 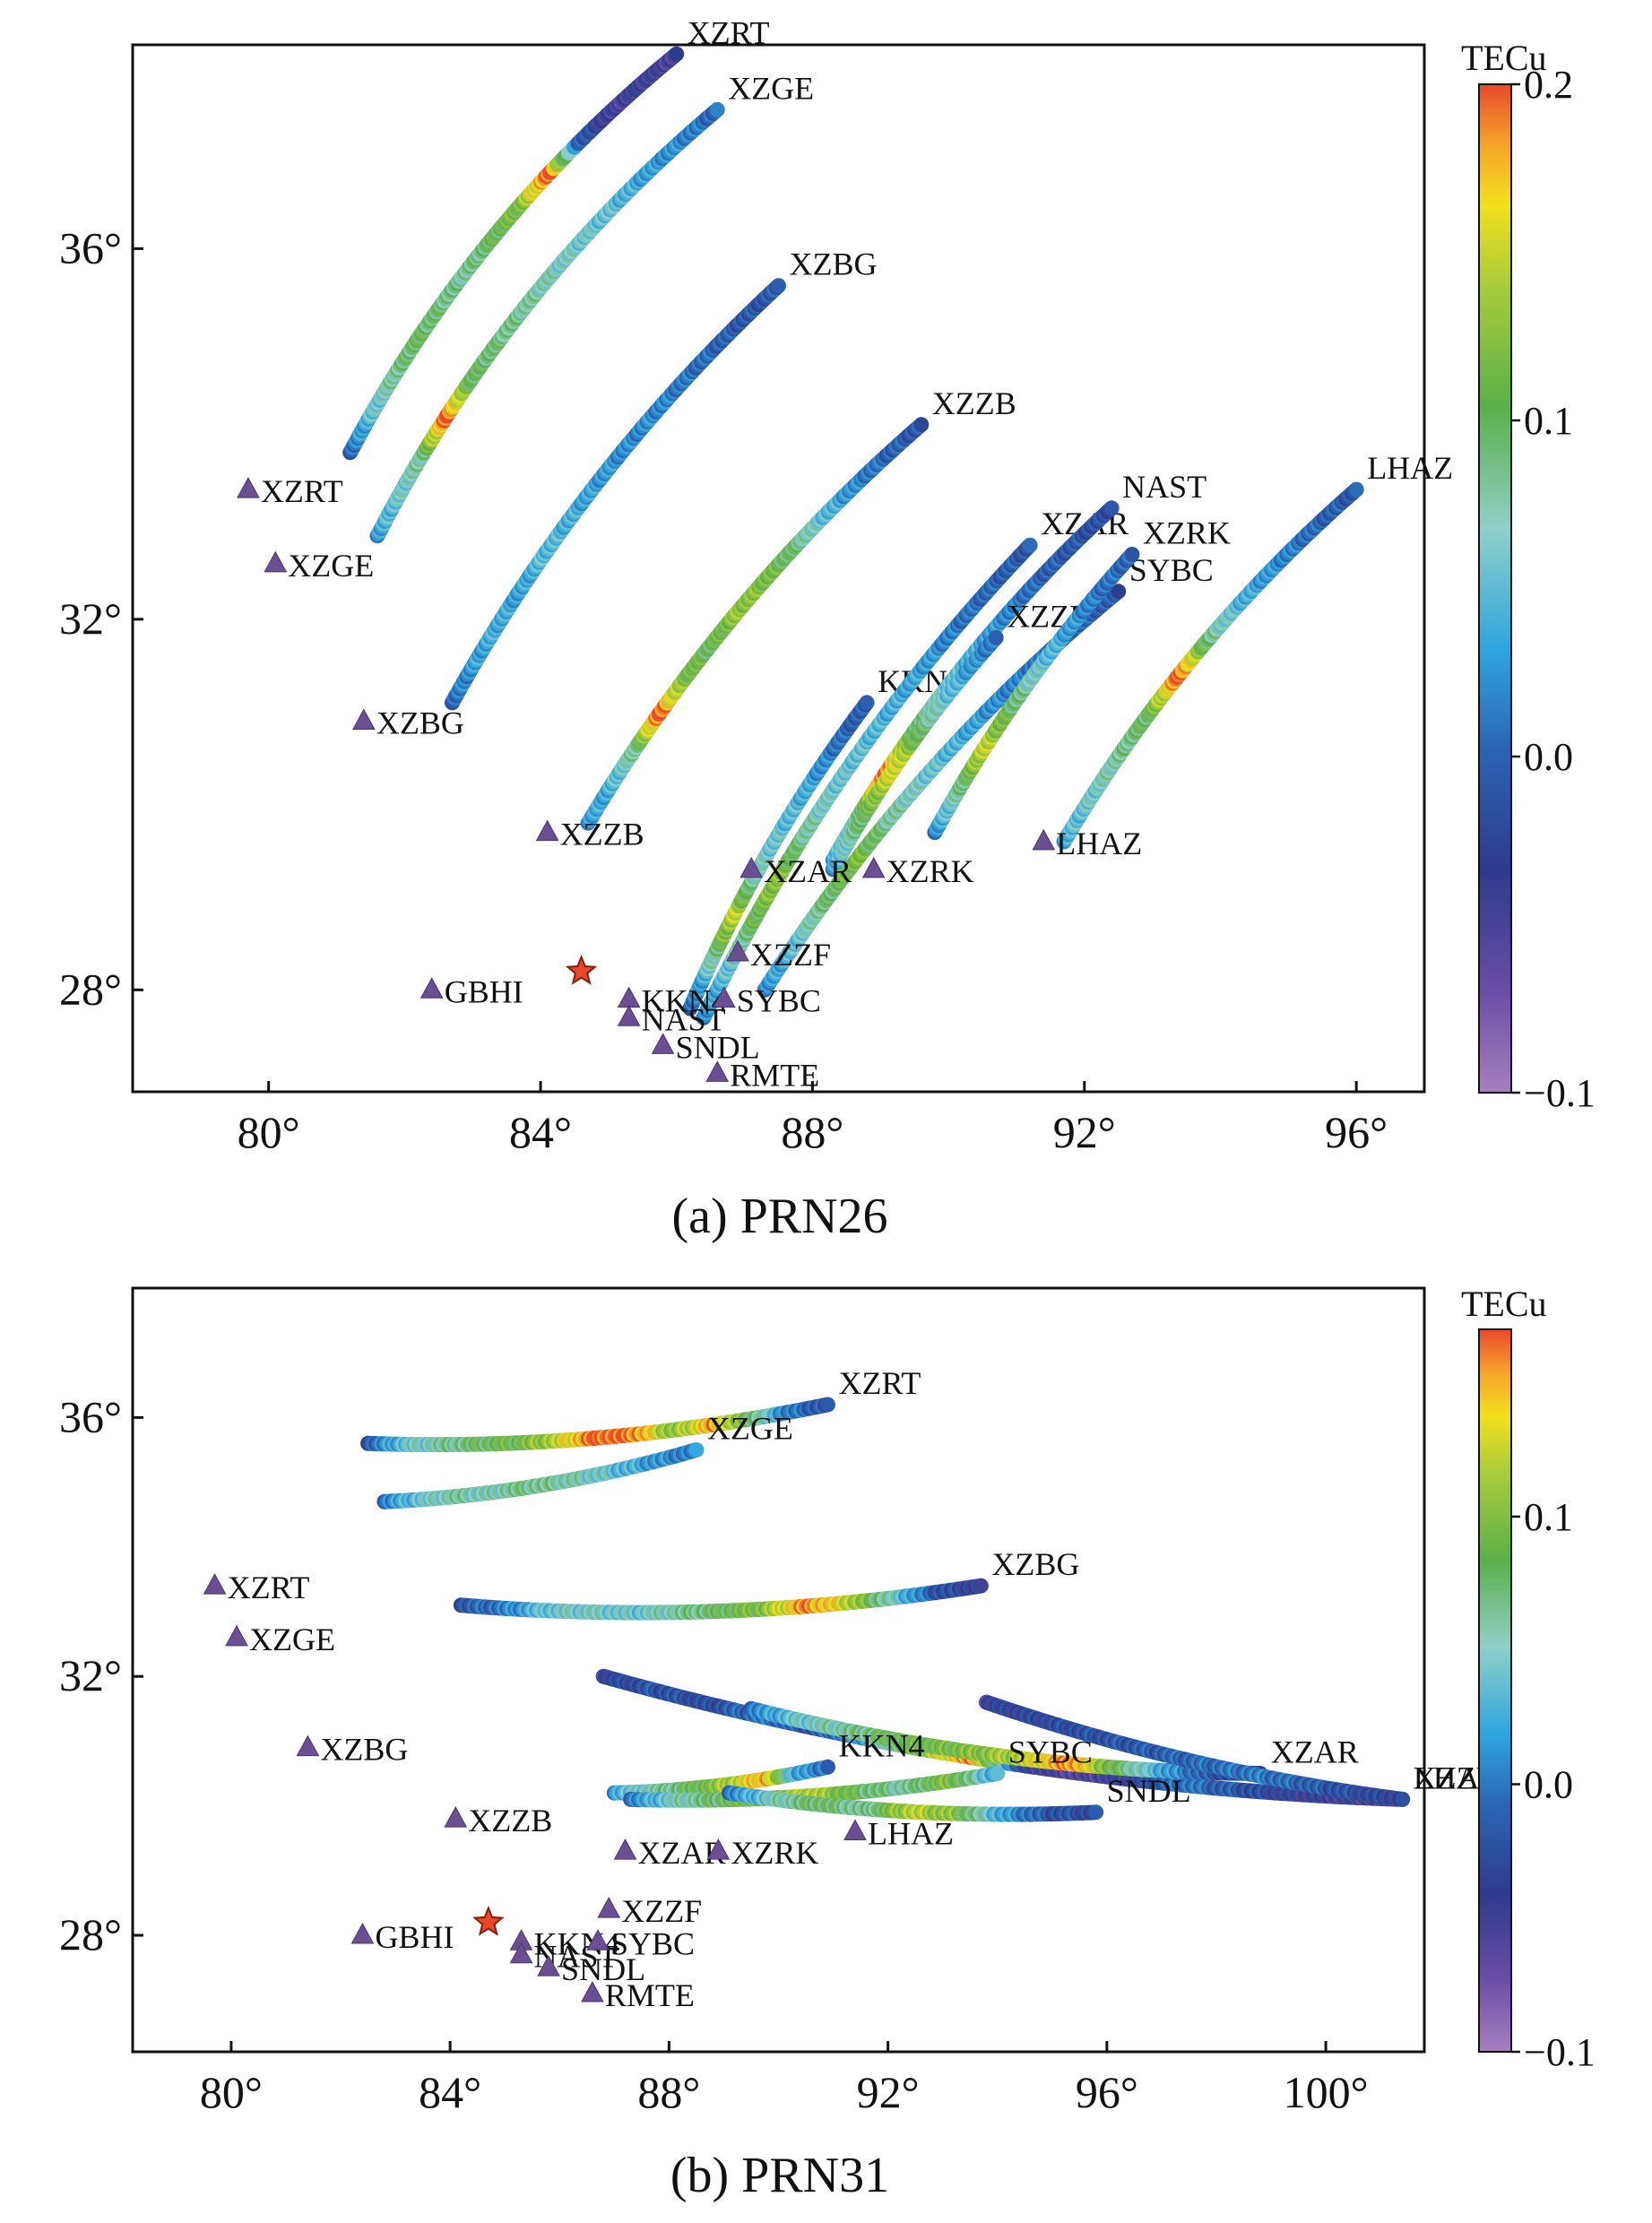 What do you see at coordinates (1553, 589) in the screenshot?
I see `colorbar-ticks-a: −0.1 0.0 0.1 0.2` at bounding box center [1553, 589].